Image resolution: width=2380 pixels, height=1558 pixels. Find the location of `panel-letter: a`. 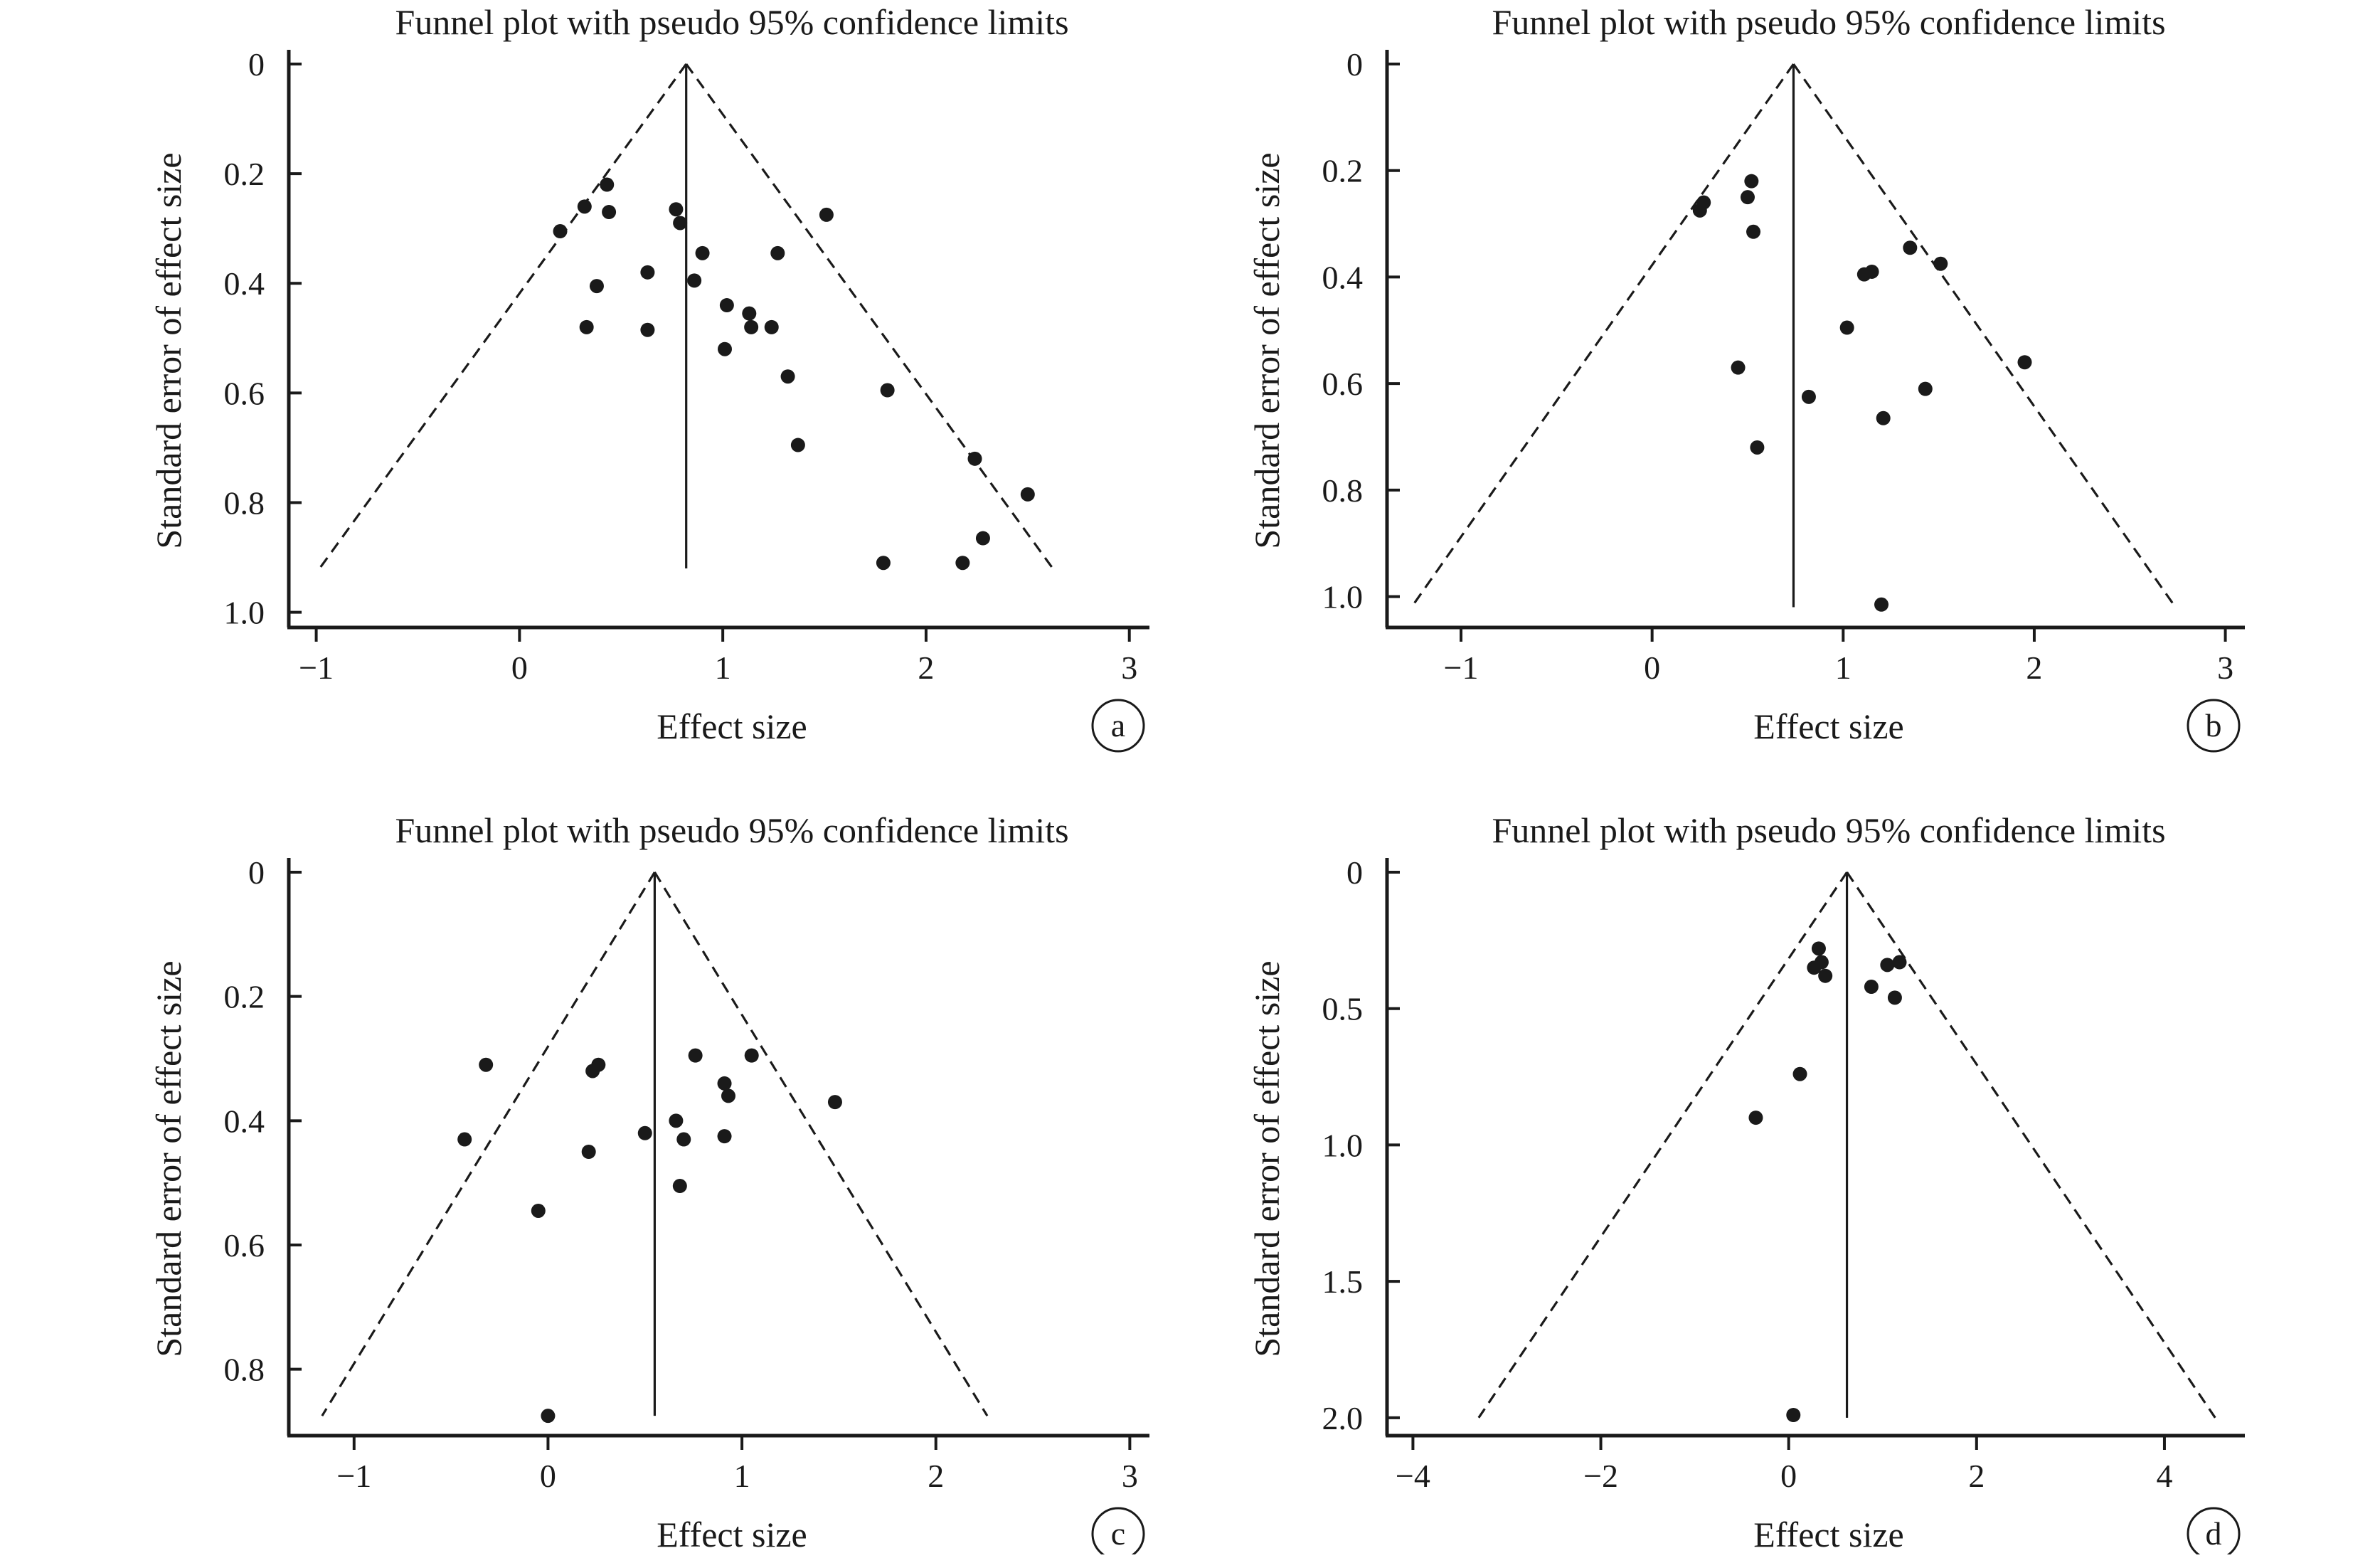

panel-letter: a is located at coordinates (1118, 725).